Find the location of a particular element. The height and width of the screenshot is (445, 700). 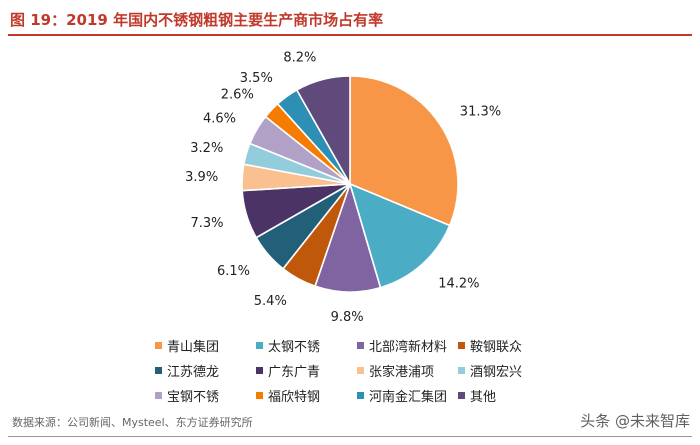

slice-label-1: 31.3% is located at coordinates (480, 112).